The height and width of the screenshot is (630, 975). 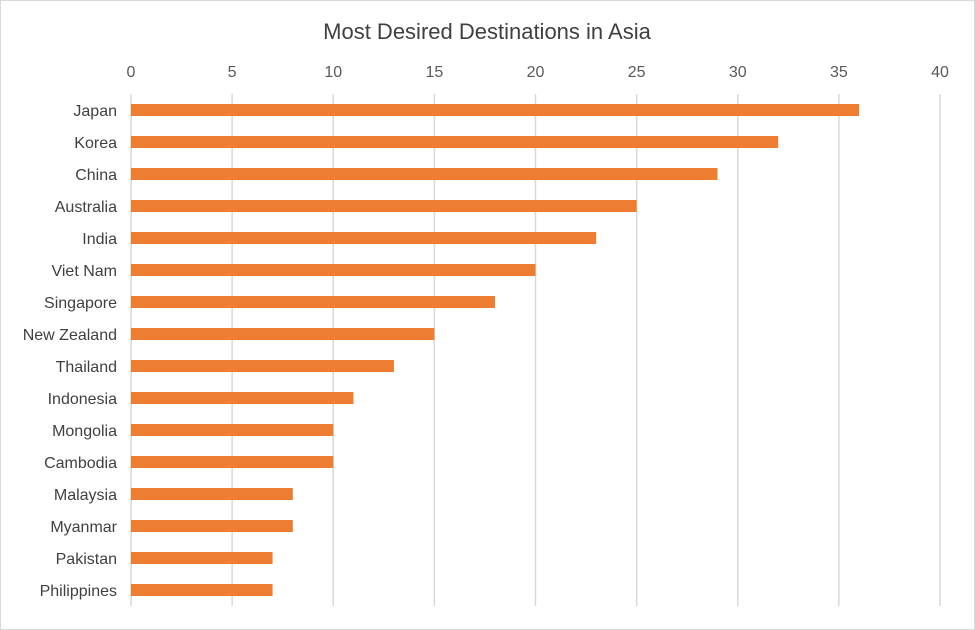 What do you see at coordinates (84, 431) in the screenshot?
I see `category-label: Mongolia` at bounding box center [84, 431].